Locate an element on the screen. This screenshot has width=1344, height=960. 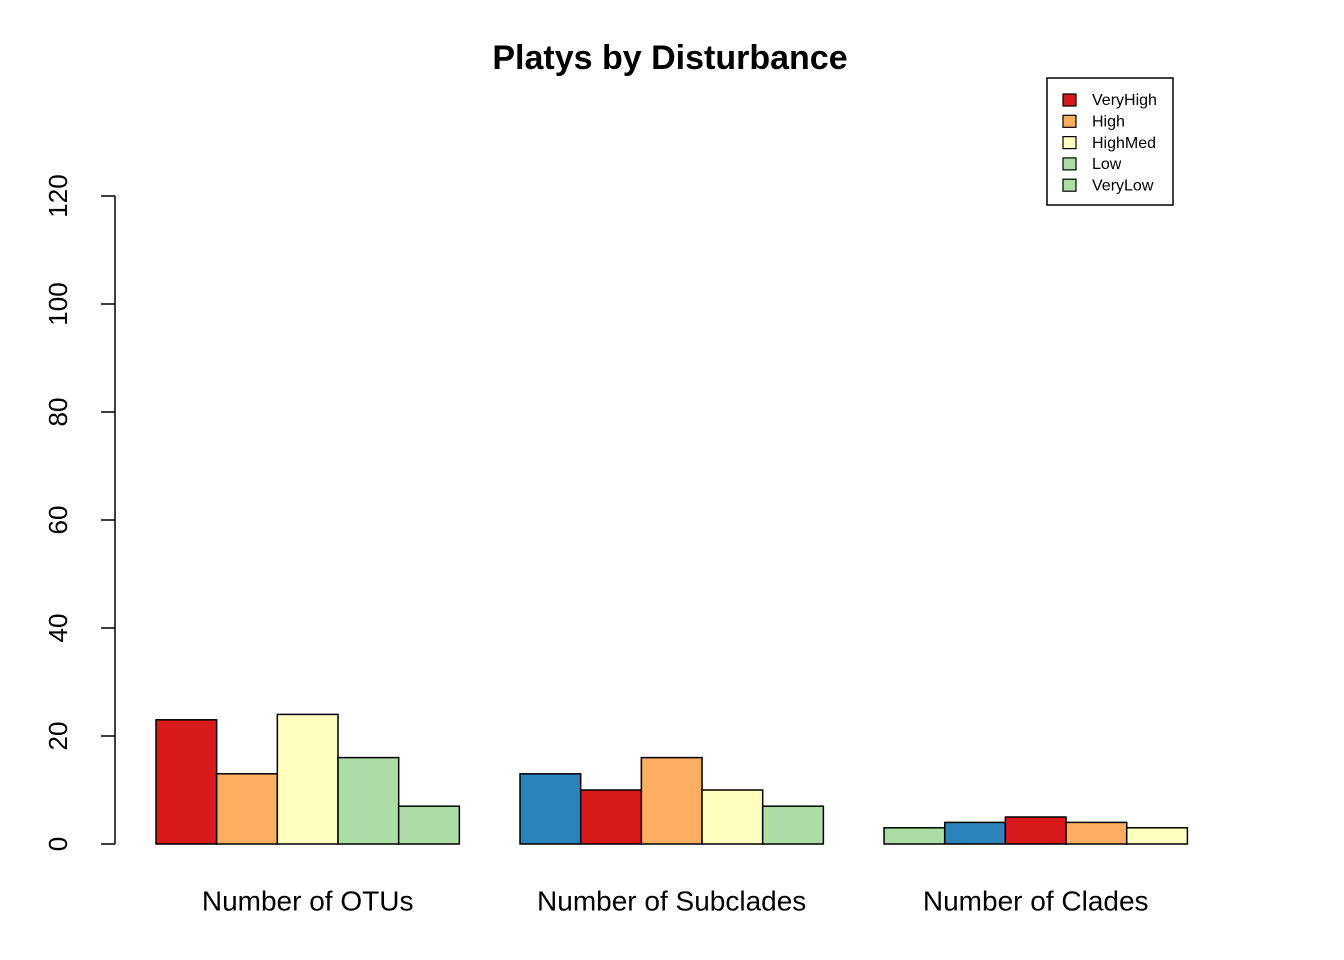
y-tick-label: 0 is located at coordinates (58, 844).